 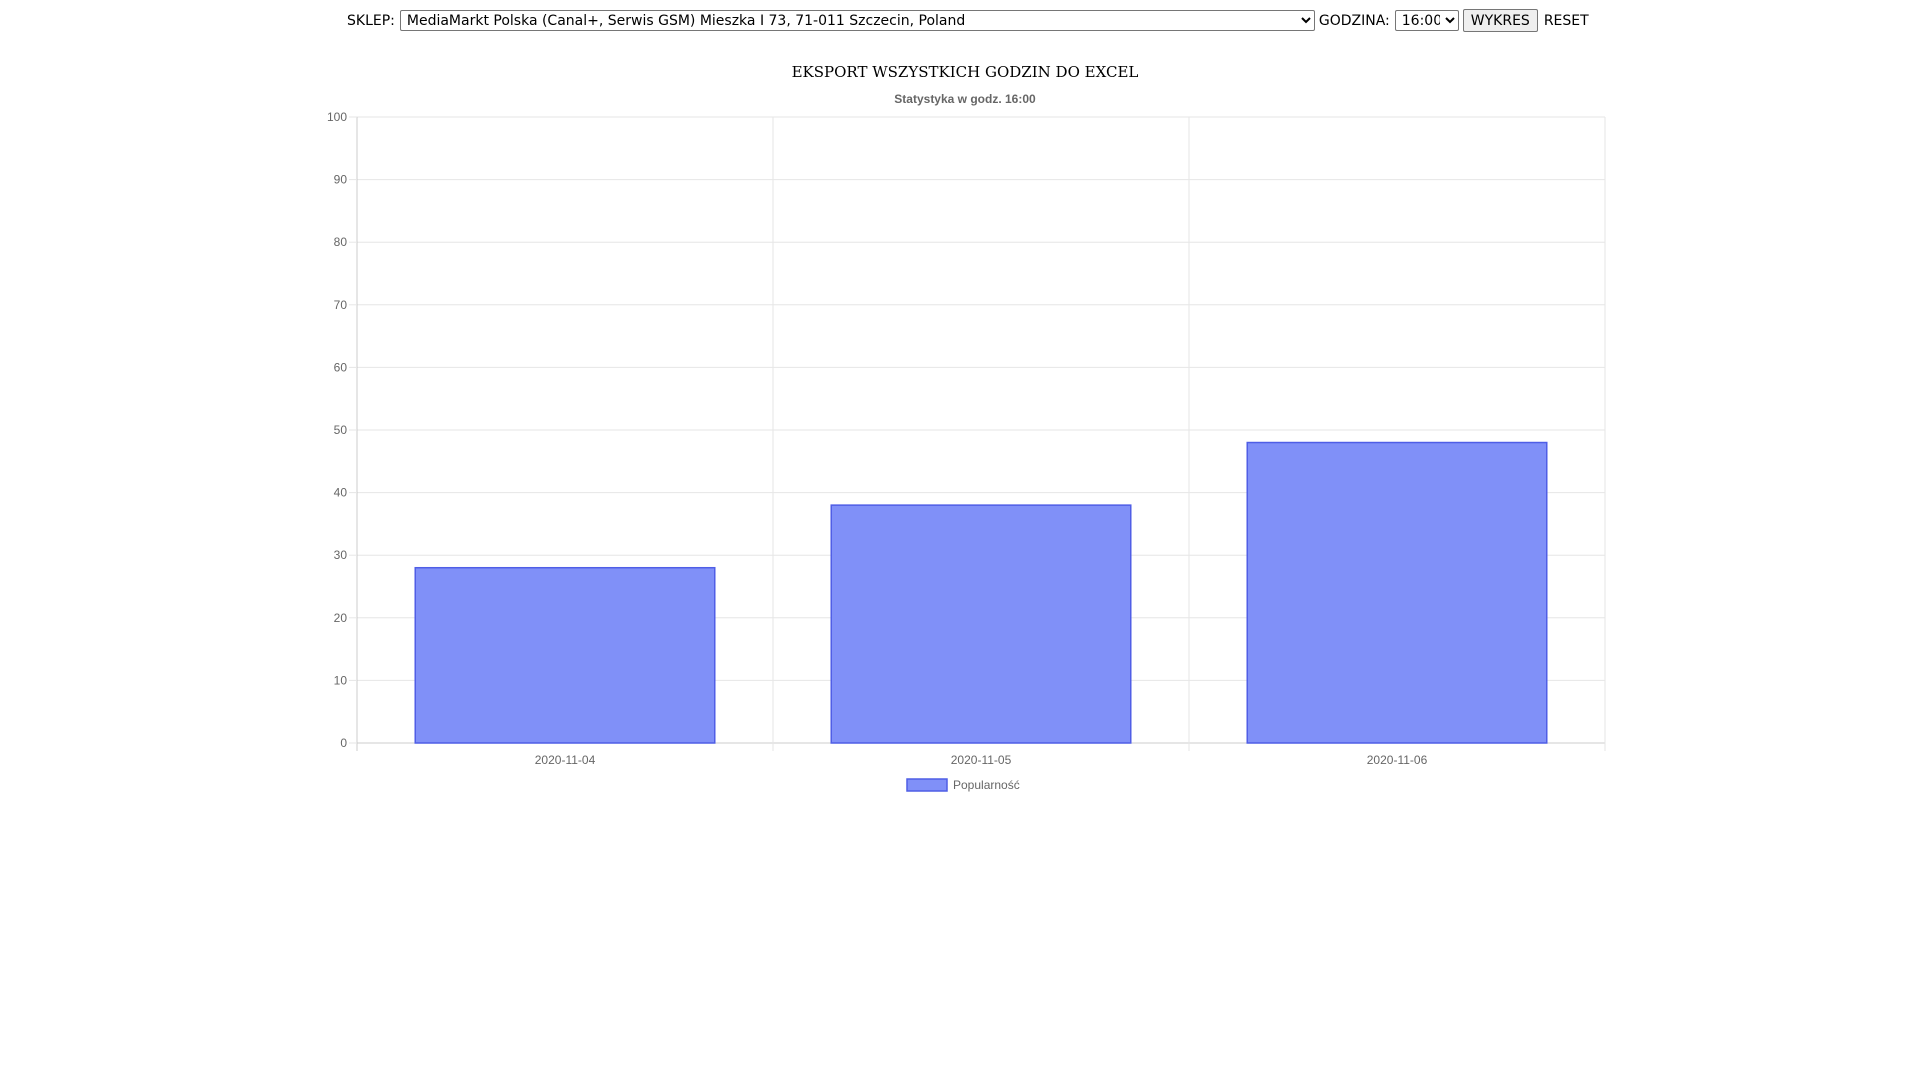 What do you see at coordinates (965, 72) in the screenshot?
I see `export-excel-link: EKSPORT WSZYSTKICH GODZIN DO EXCEL` at bounding box center [965, 72].